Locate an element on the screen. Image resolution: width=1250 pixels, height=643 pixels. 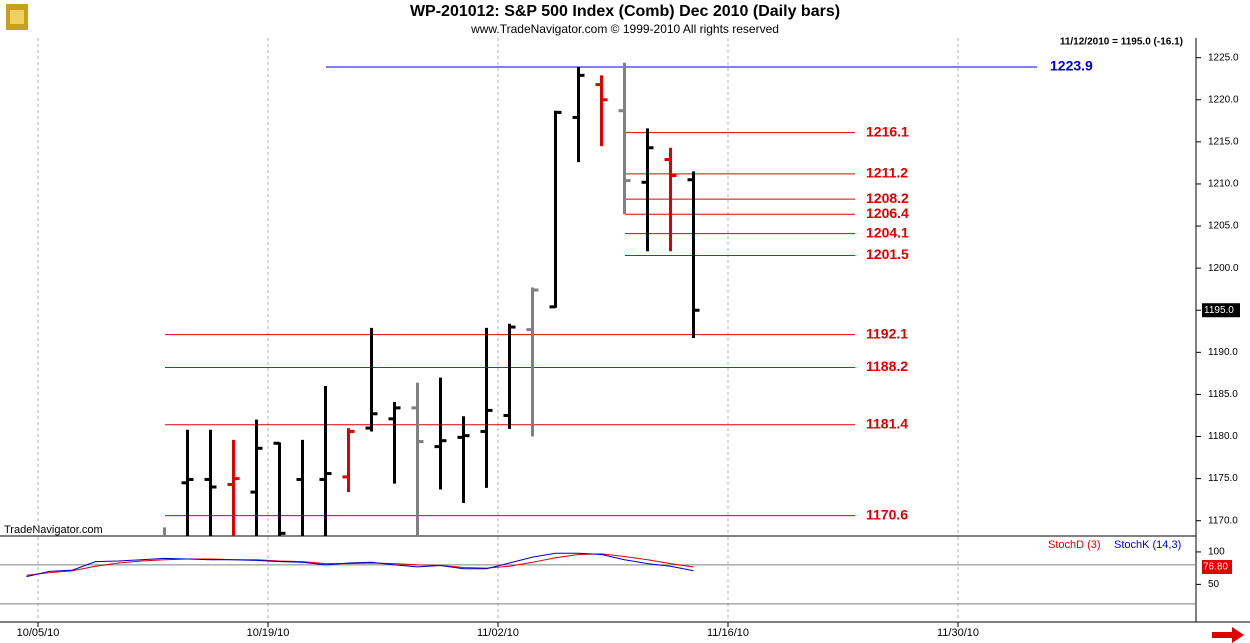
y-tick-label: 1175.0 is located at coordinates (1223, 478).